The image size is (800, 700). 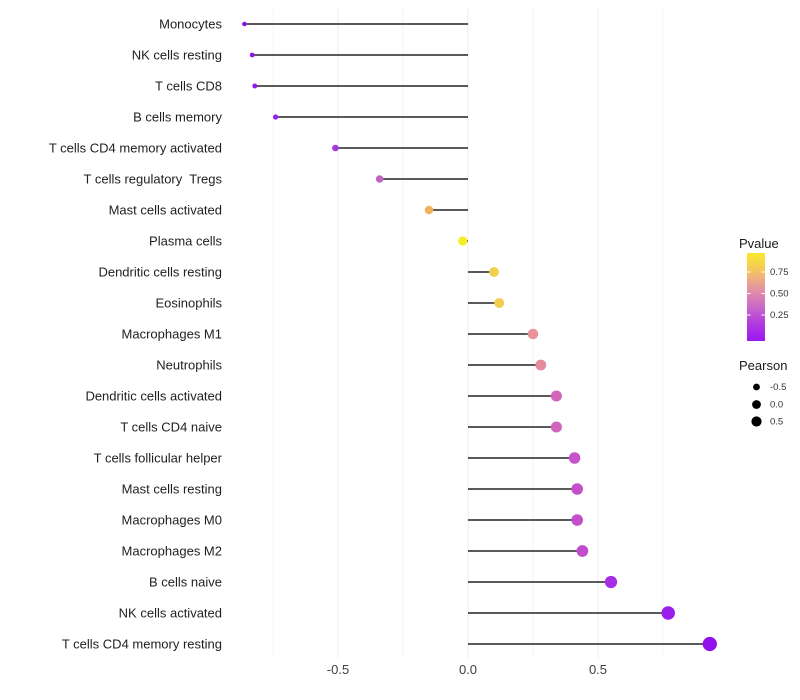 I want to click on y-axis-label: B cells naive, so click(x=185, y=582).